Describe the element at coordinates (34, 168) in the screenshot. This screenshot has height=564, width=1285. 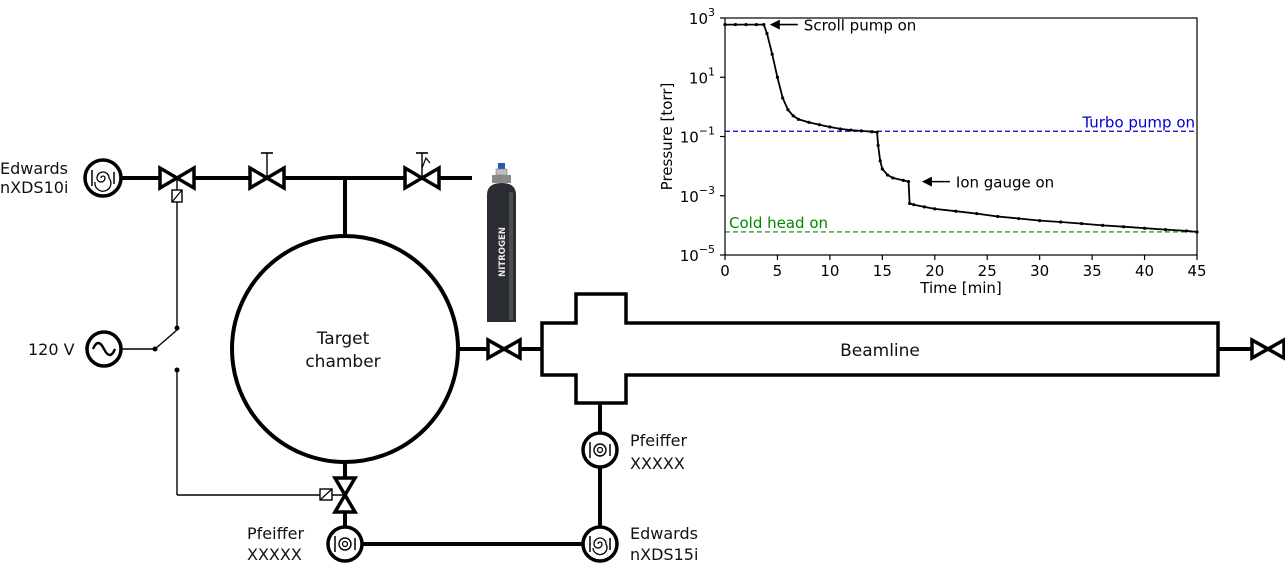
I see `edwards-top-name-label: Edwards` at that location.